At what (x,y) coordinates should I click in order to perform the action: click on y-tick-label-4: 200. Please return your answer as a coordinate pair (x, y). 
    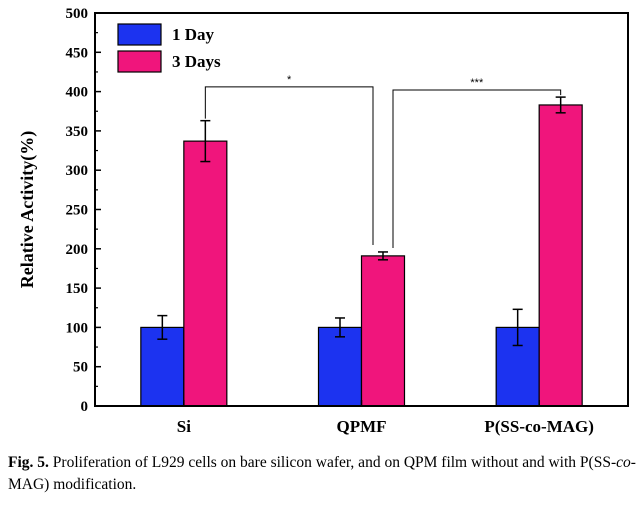
    Looking at the image, I should click on (77, 250).